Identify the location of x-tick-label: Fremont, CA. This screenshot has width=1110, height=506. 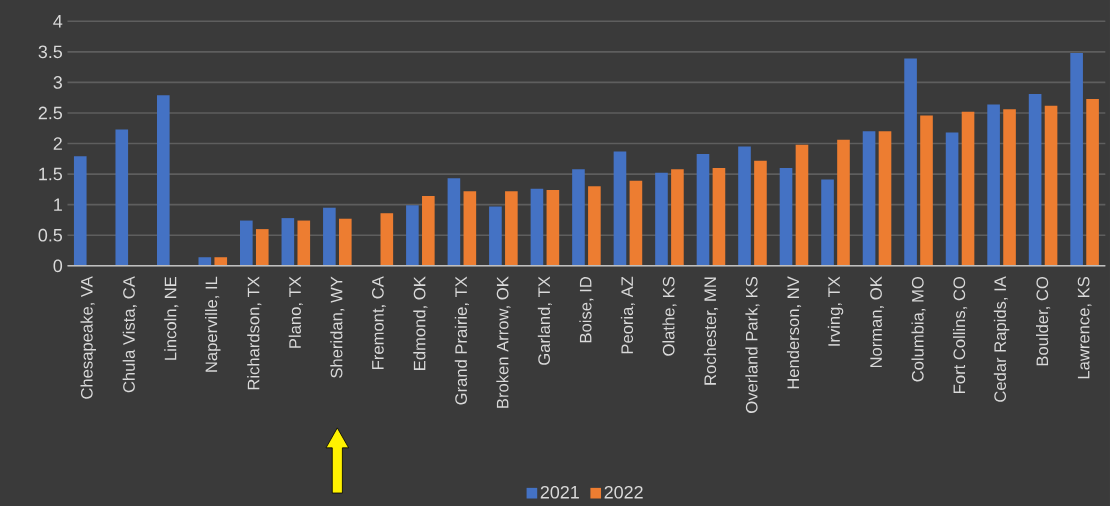
(378, 322).